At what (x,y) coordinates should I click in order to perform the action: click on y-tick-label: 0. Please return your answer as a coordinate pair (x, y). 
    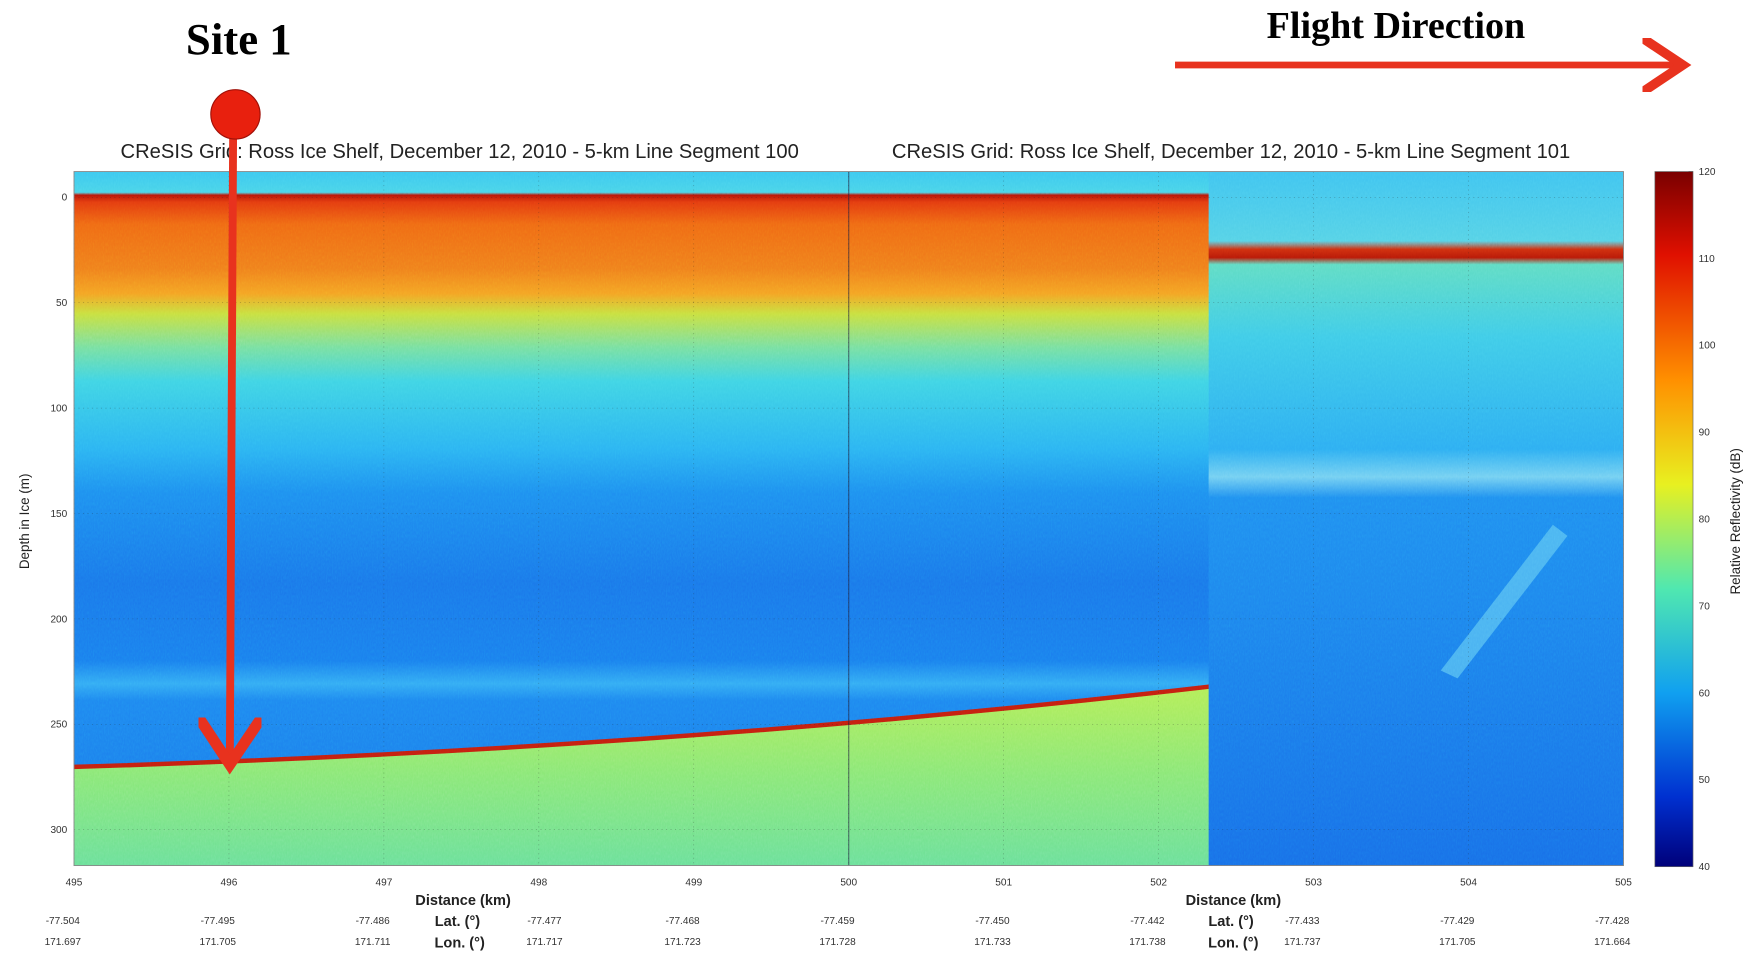
    Looking at the image, I should click on (65, 198).